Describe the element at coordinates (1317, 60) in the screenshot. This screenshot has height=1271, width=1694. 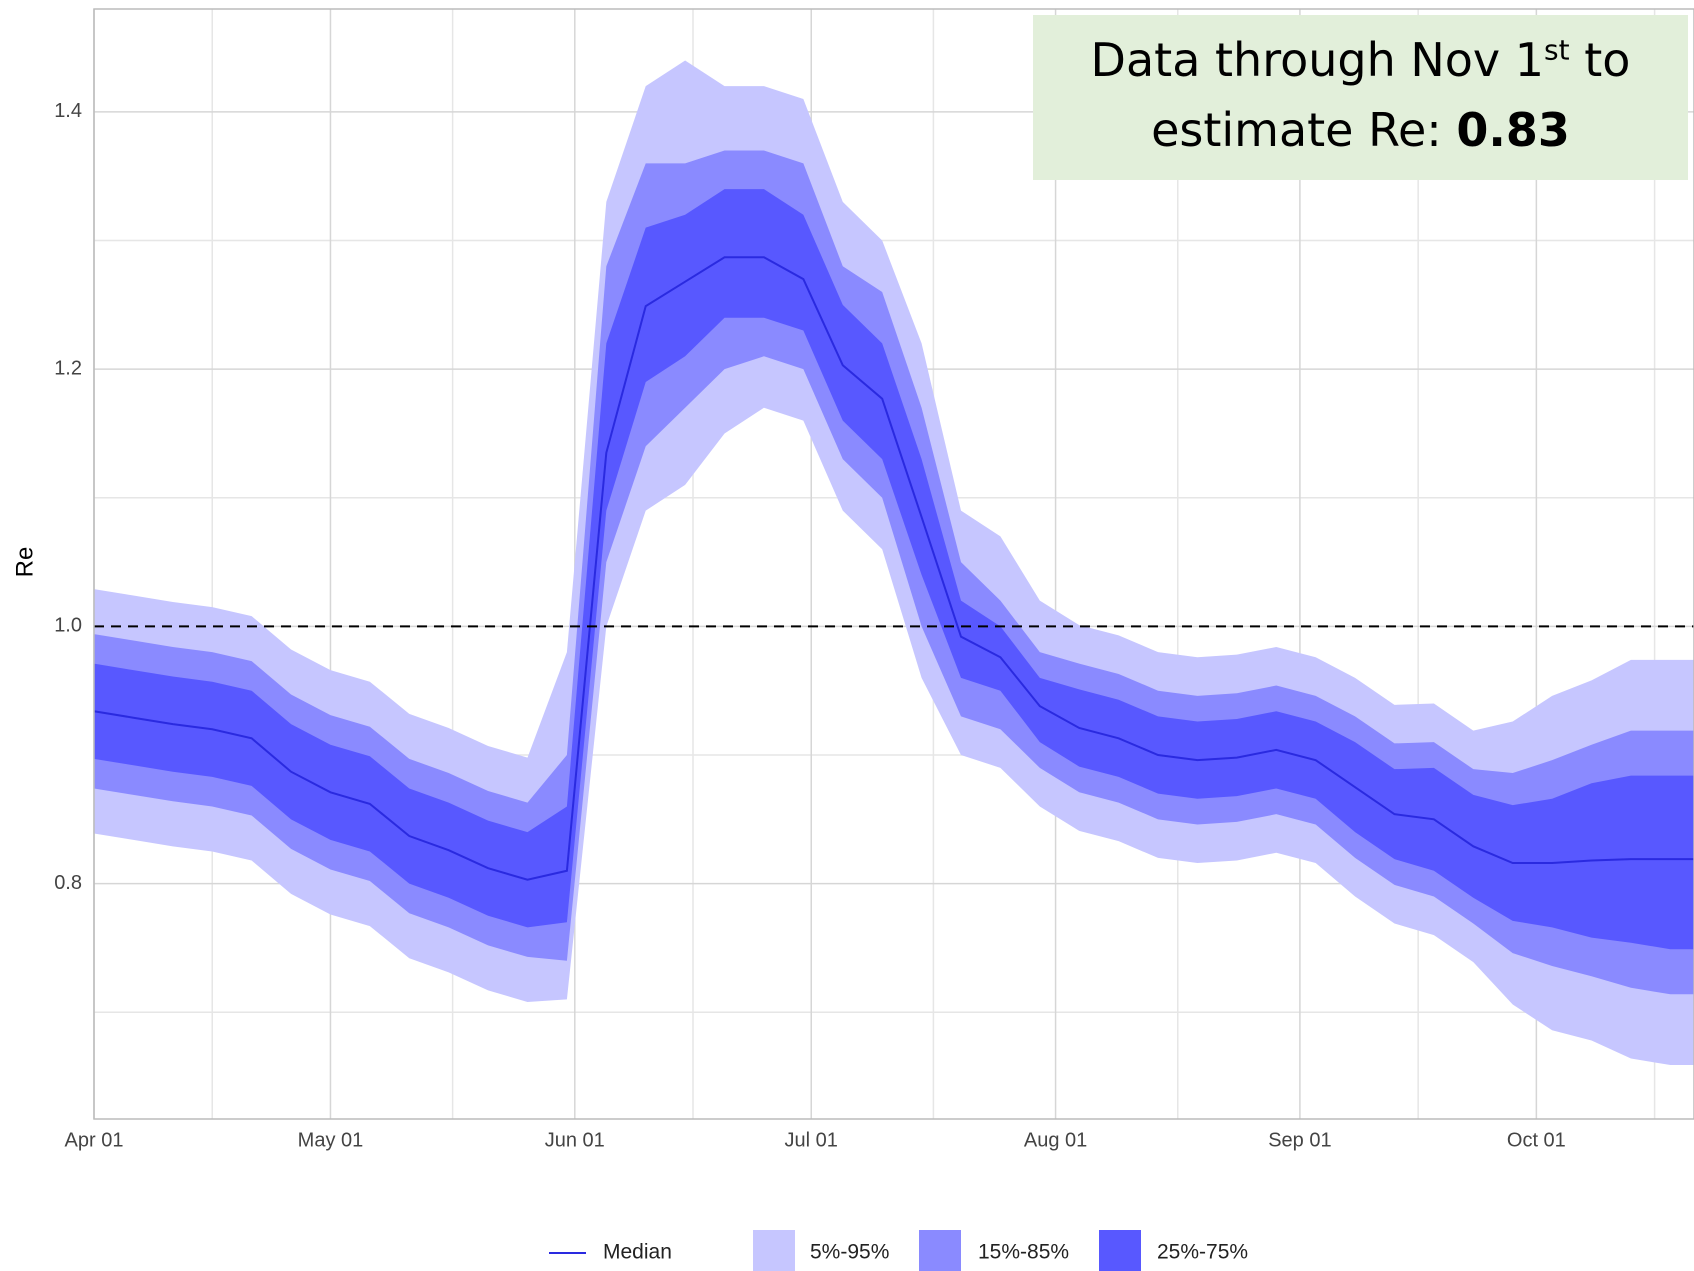
I see `annotation-text: Data through Nov 1` at that location.